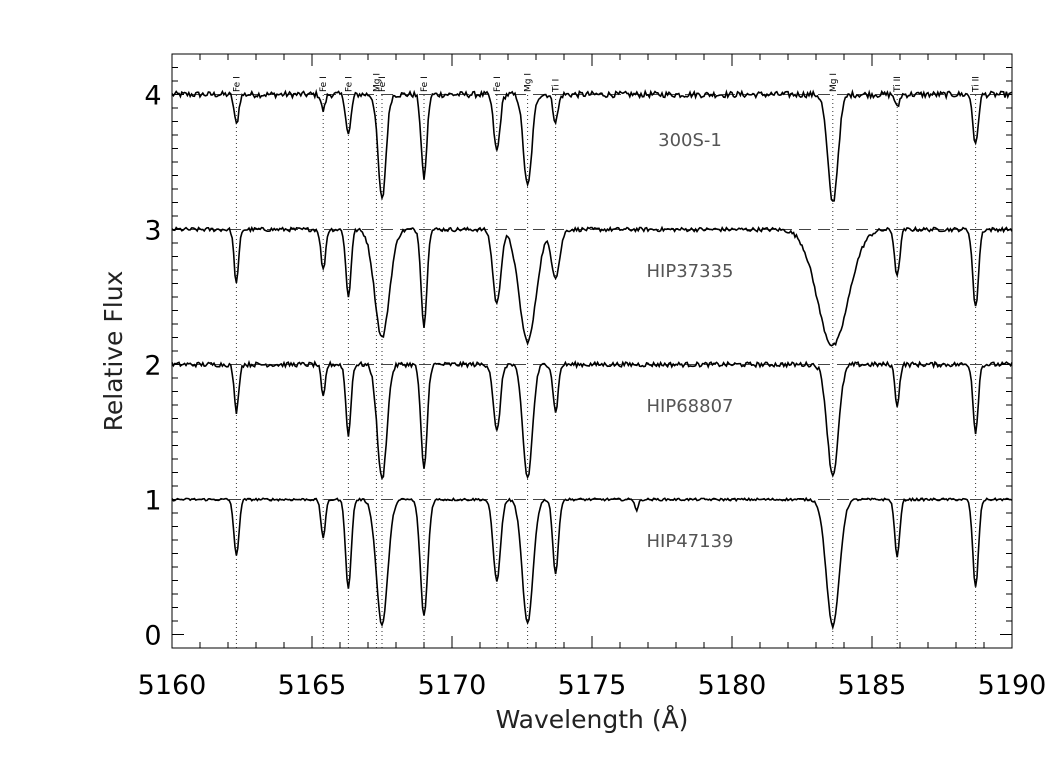 The width and height of the screenshot is (1063, 759). I want to click on x-axis-title: Wavelength (Å), so click(592, 719).